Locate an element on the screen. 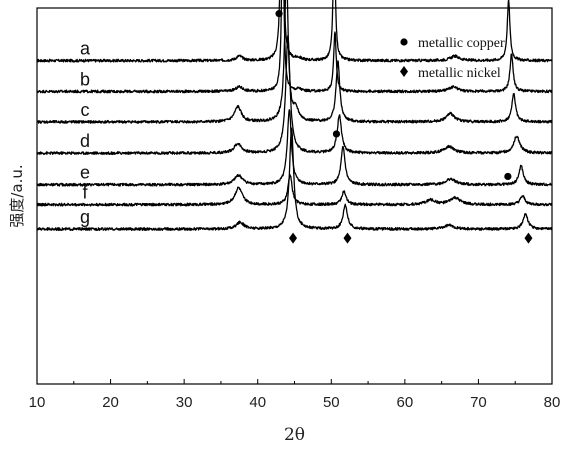 Image resolution: width=564 pixels, height=450 pixels. legend: metallic copper metallic nickel is located at coordinates (452, 58).